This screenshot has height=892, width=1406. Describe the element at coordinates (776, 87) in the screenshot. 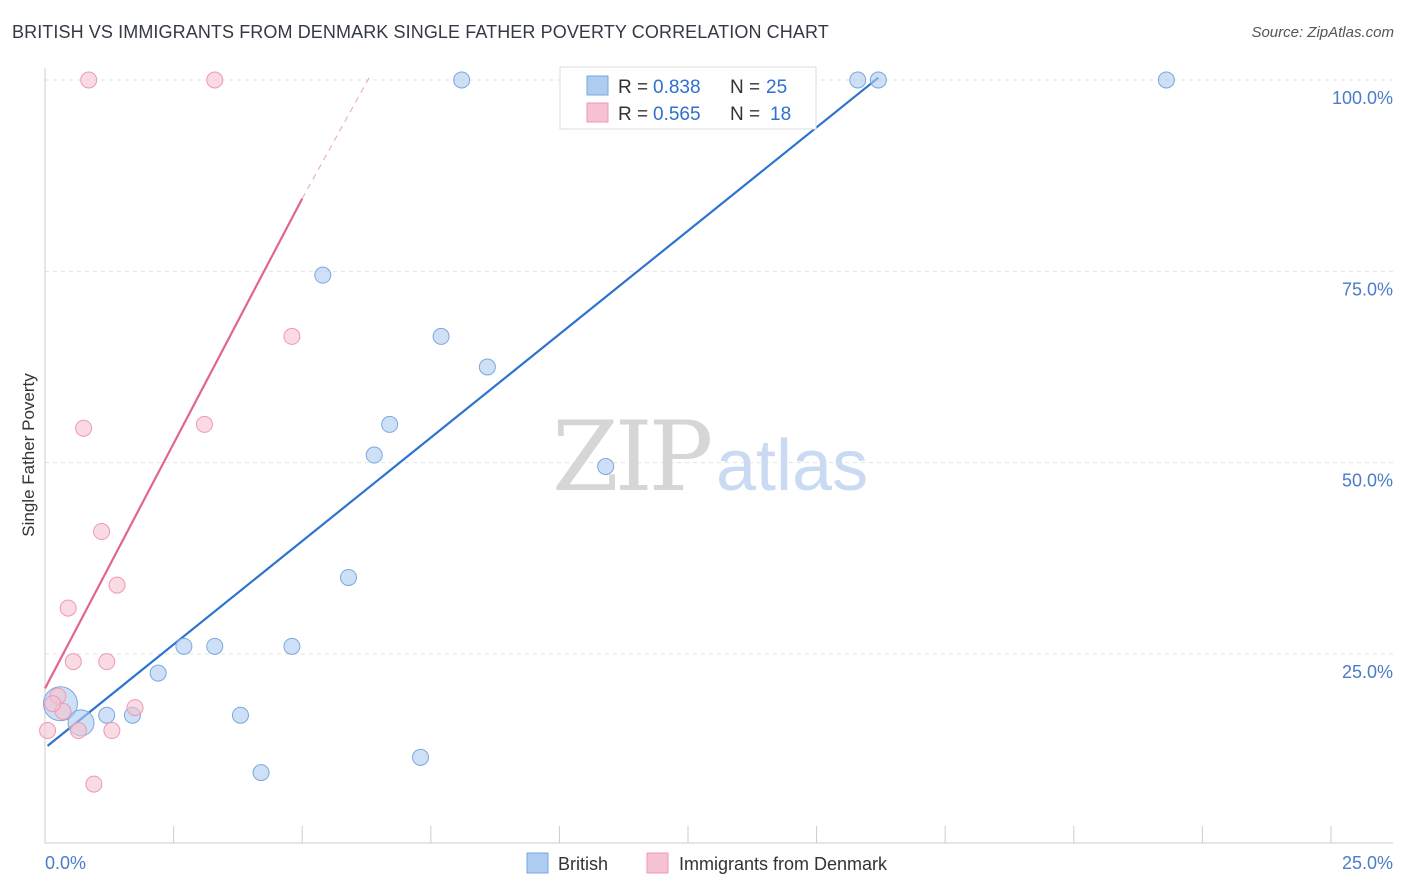

I see `legend-n-value-british: 25` at that location.